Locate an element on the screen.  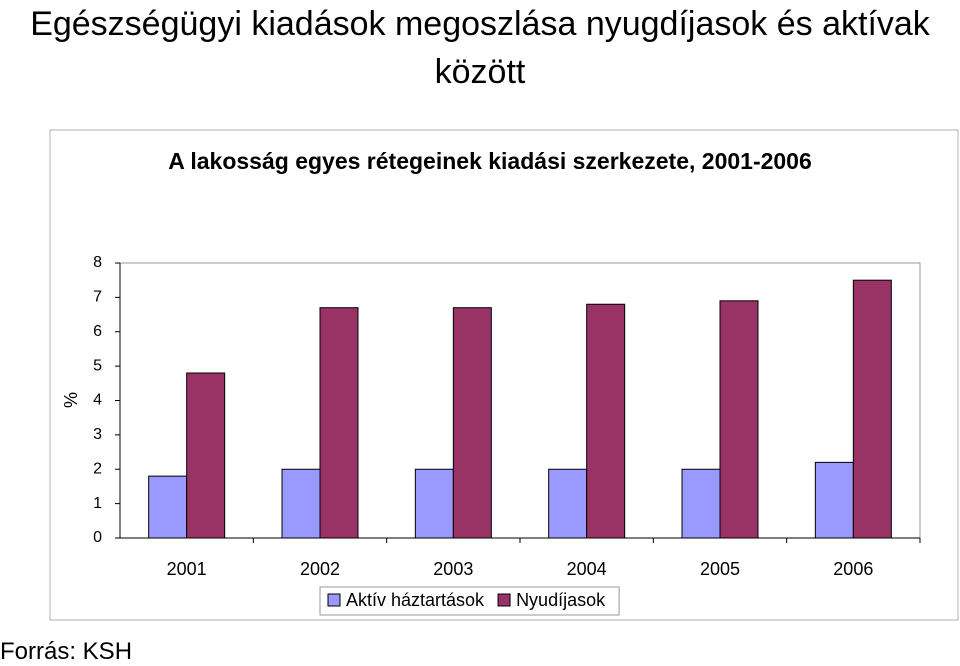
y-tick-label: 7 is located at coordinates (97, 297).